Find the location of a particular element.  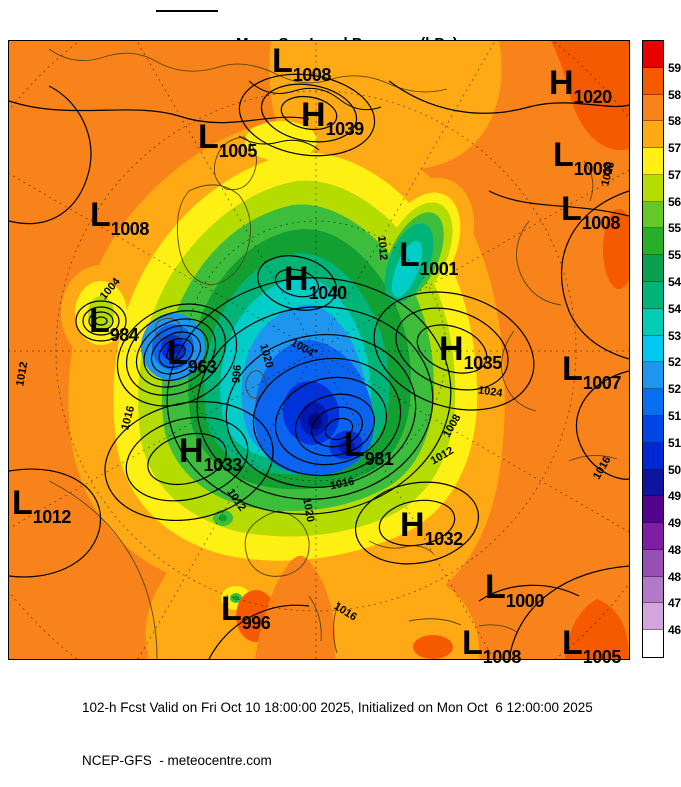

colorbar-tick-label: 594 is located at coordinates (674, 67).